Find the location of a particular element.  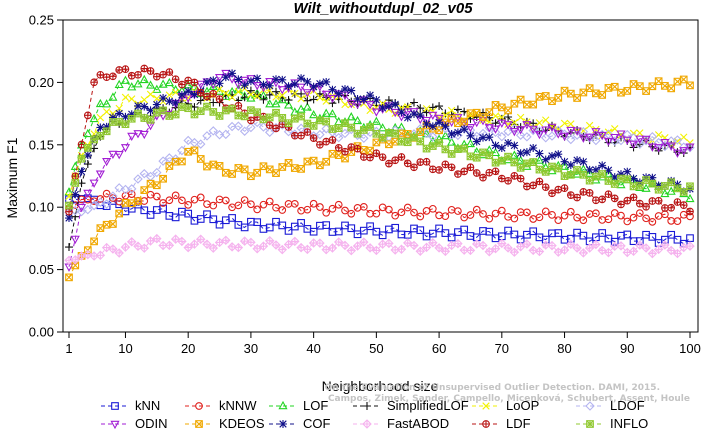

x-tick-label: 40 is located at coordinates (313, 348).